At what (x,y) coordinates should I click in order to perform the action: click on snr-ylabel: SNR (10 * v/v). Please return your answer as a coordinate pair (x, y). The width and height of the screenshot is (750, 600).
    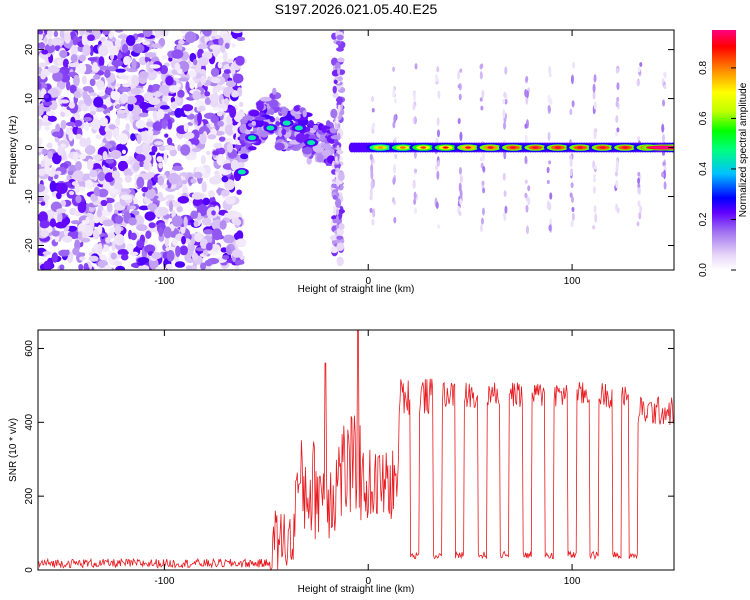
    Looking at the image, I should click on (13, 450).